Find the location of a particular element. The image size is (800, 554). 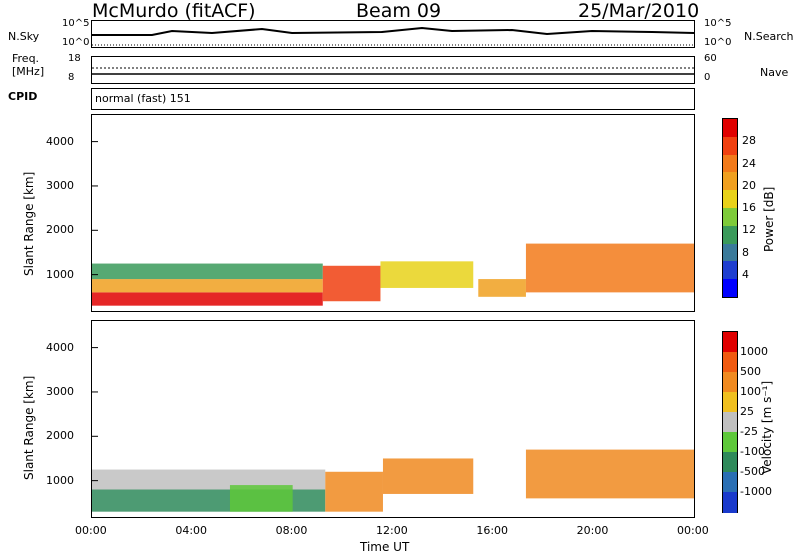

nsearch-tick-top: 10^5 is located at coordinates (718, 23).